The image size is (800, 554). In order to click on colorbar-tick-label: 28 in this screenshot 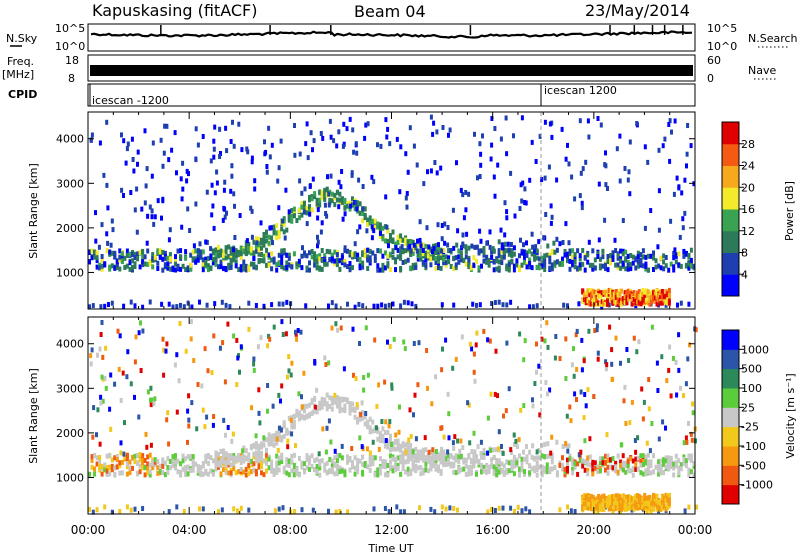, I will do `click(748, 144)`.